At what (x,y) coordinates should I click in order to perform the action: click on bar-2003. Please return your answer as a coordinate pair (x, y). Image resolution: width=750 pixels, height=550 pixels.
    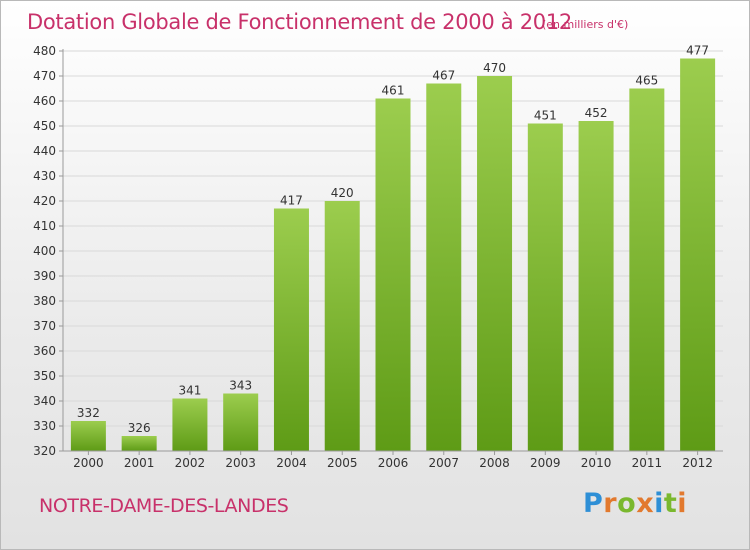
    Looking at the image, I should click on (241, 422).